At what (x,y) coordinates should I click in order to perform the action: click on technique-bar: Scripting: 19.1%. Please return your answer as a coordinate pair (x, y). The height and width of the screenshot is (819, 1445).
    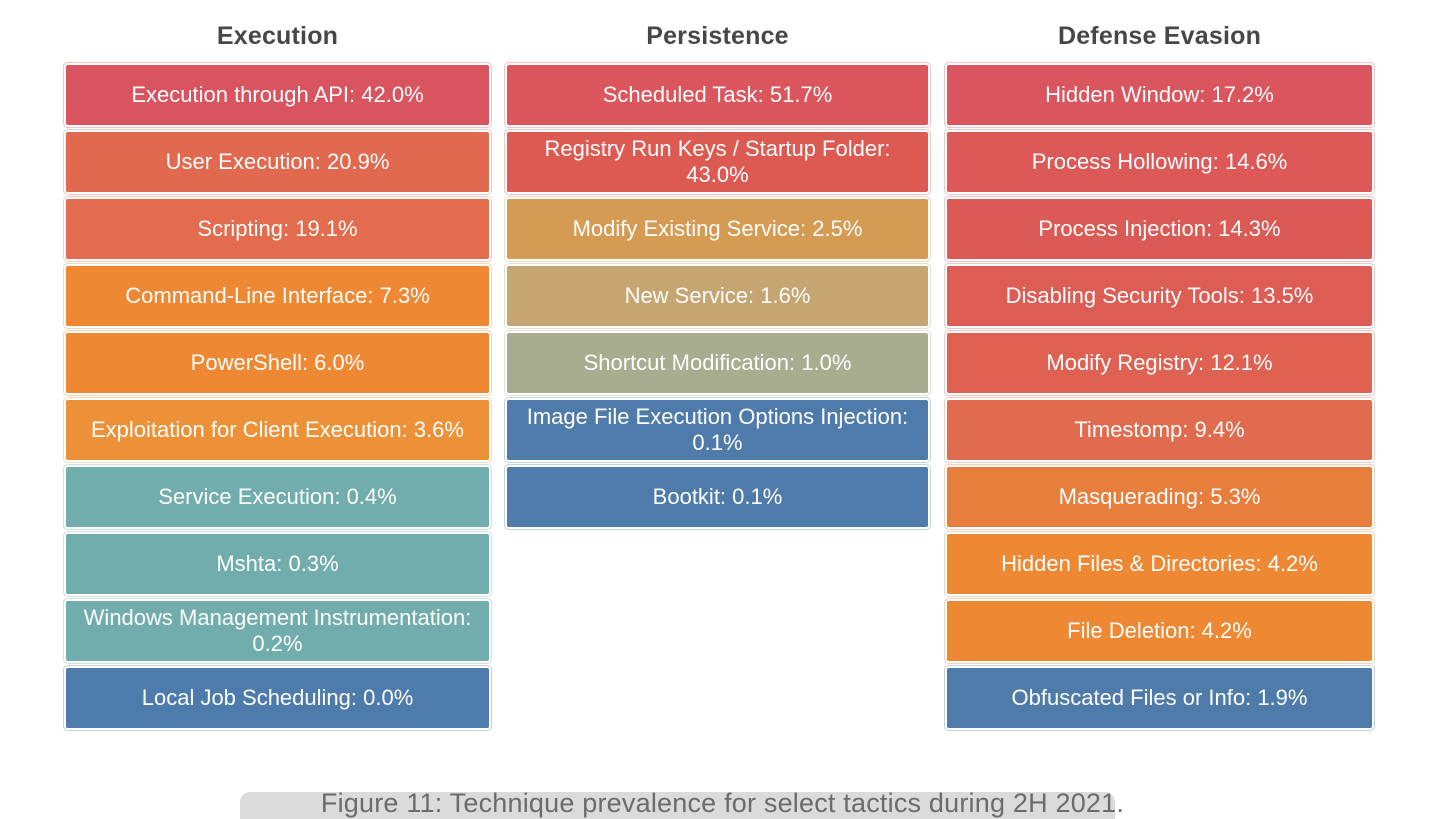
    Looking at the image, I should click on (277, 229).